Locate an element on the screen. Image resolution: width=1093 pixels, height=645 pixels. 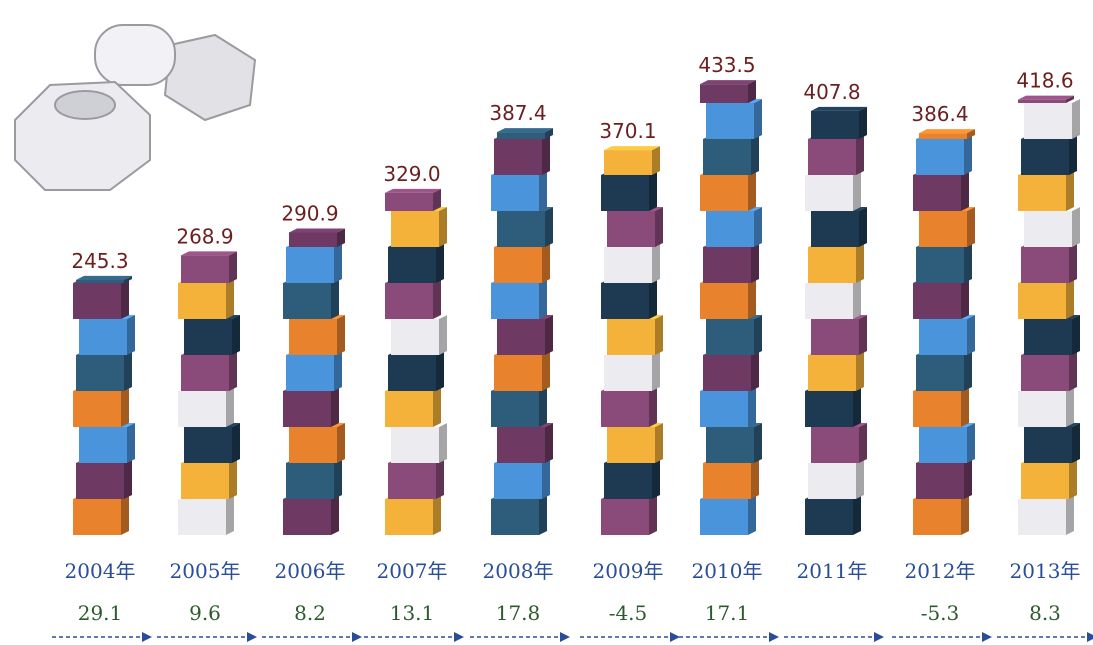
growth-label: -4.5 is located at coordinates (628, 613).